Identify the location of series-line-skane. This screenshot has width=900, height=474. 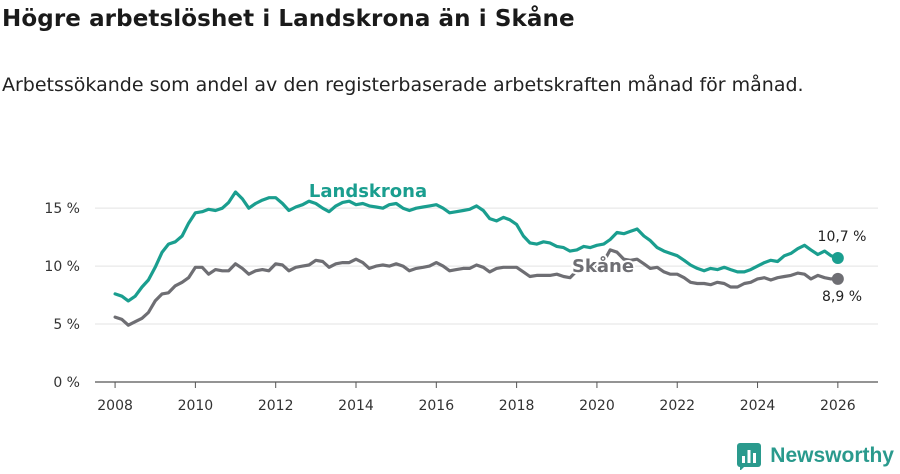
(476, 287).